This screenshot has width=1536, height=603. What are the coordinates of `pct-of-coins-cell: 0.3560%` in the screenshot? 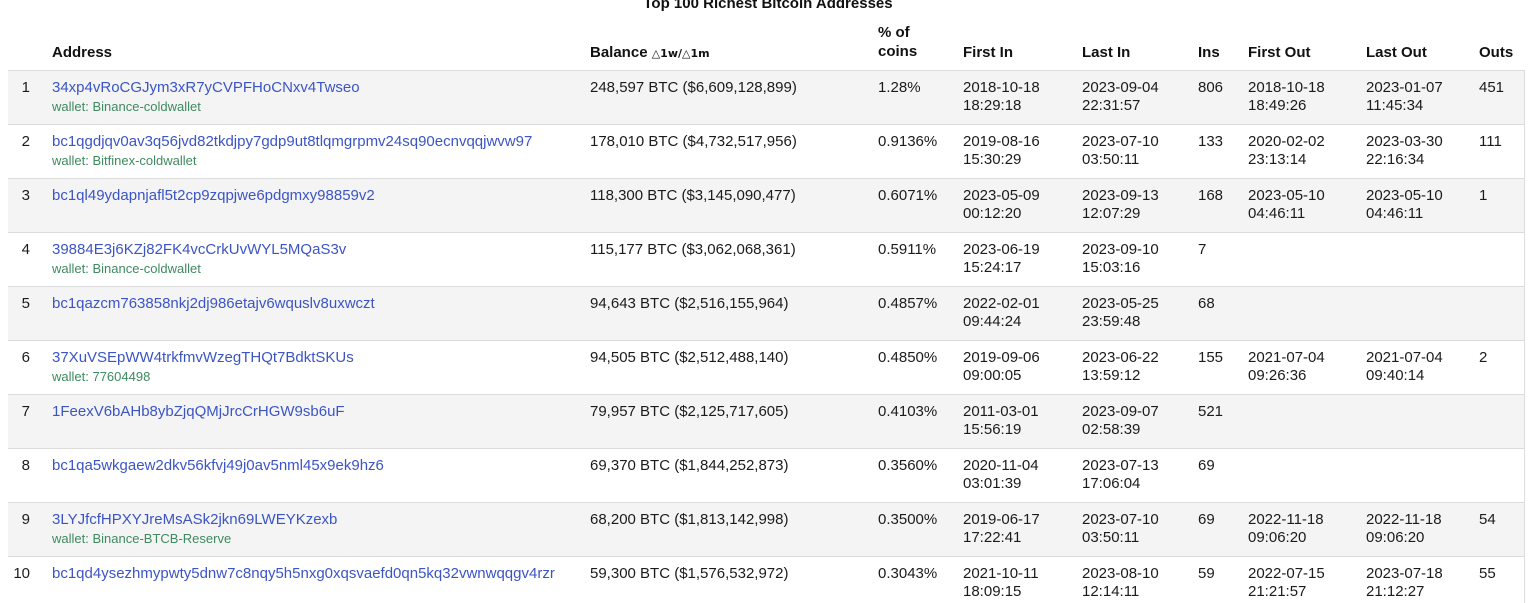 It's located at (908, 465).